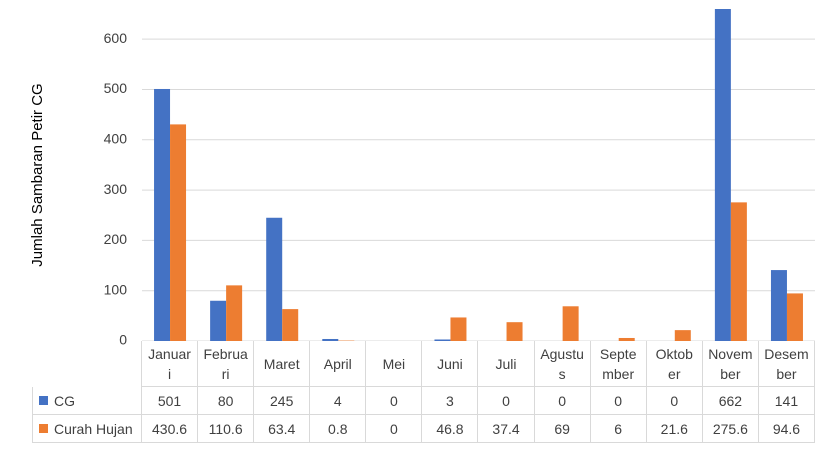 This screenshot has width=836, height=451. What do you see at coordinates (730, 429) in the screenshot?
I see `table-value: 275.6` at bounding box center [730, 429].